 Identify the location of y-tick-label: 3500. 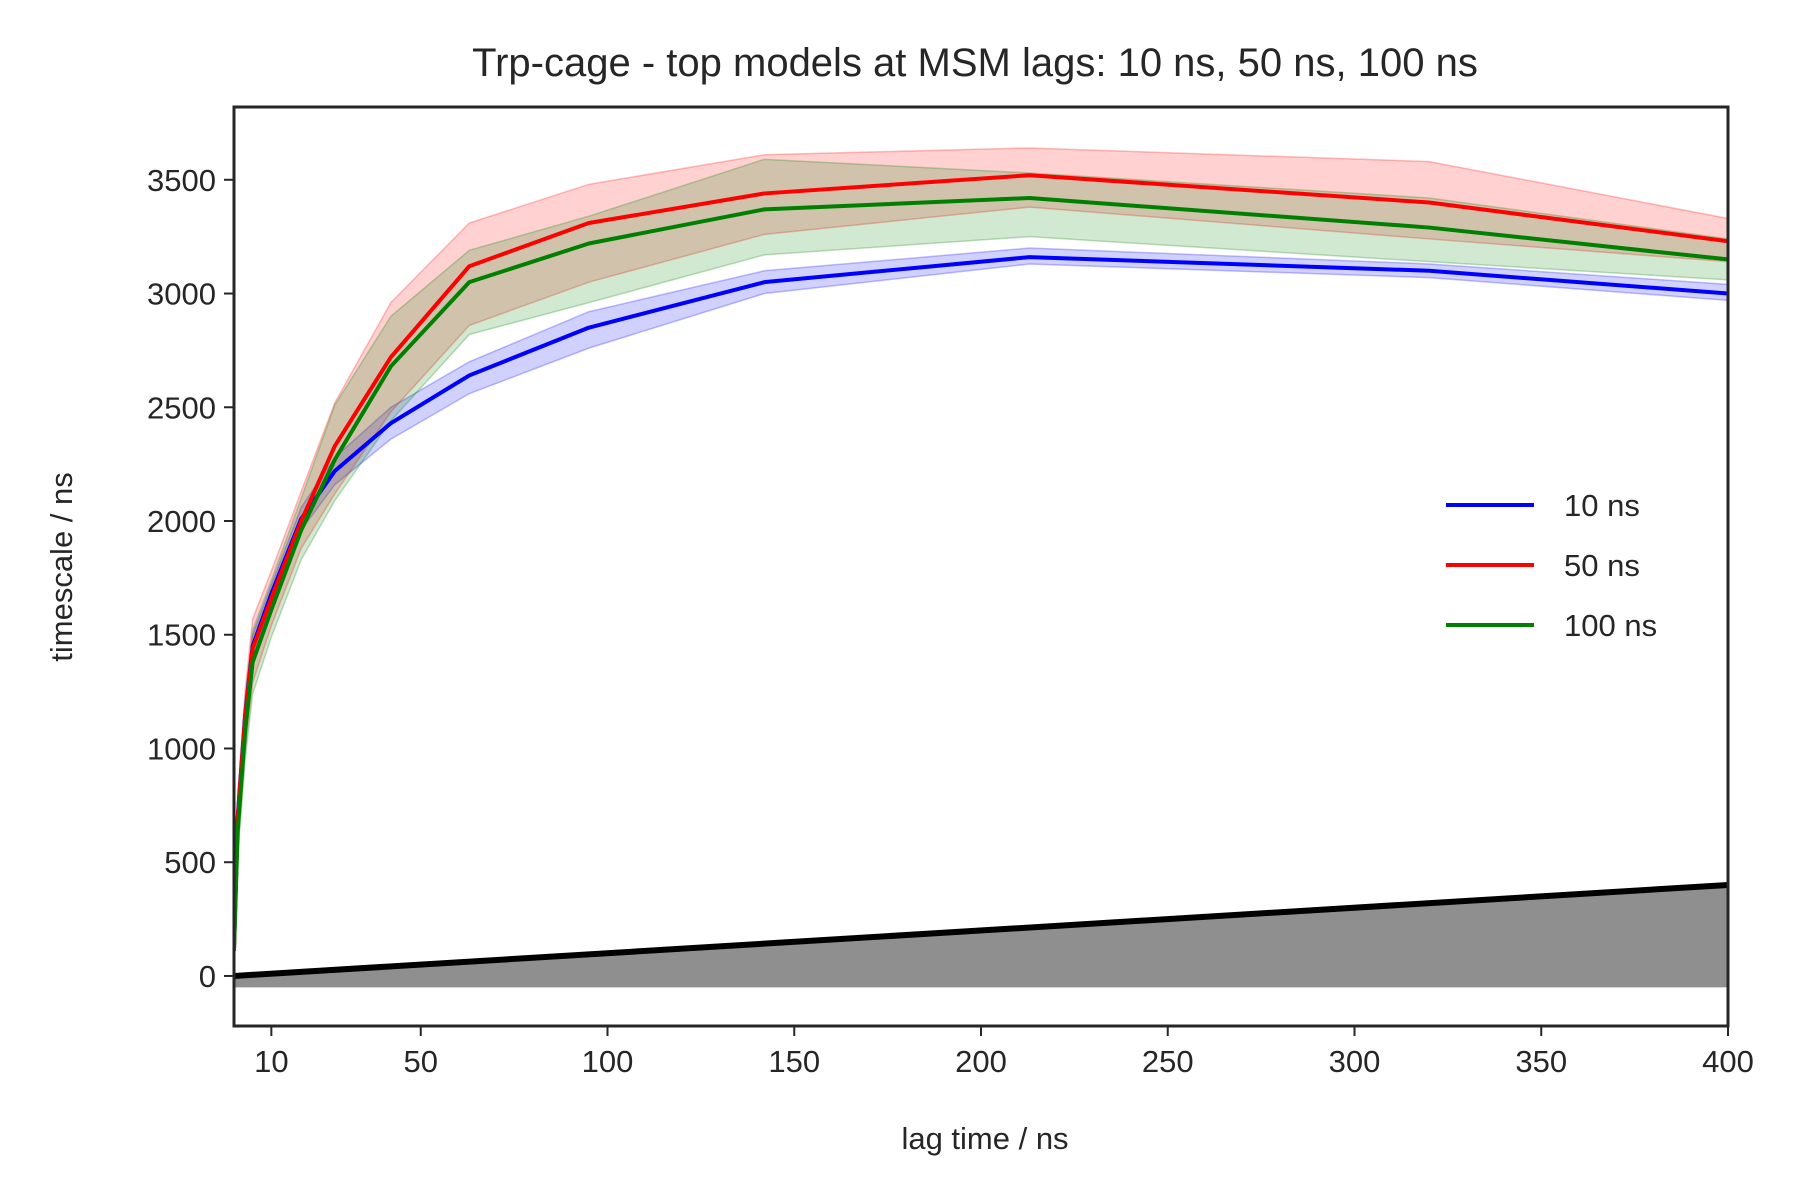
(181, 180).